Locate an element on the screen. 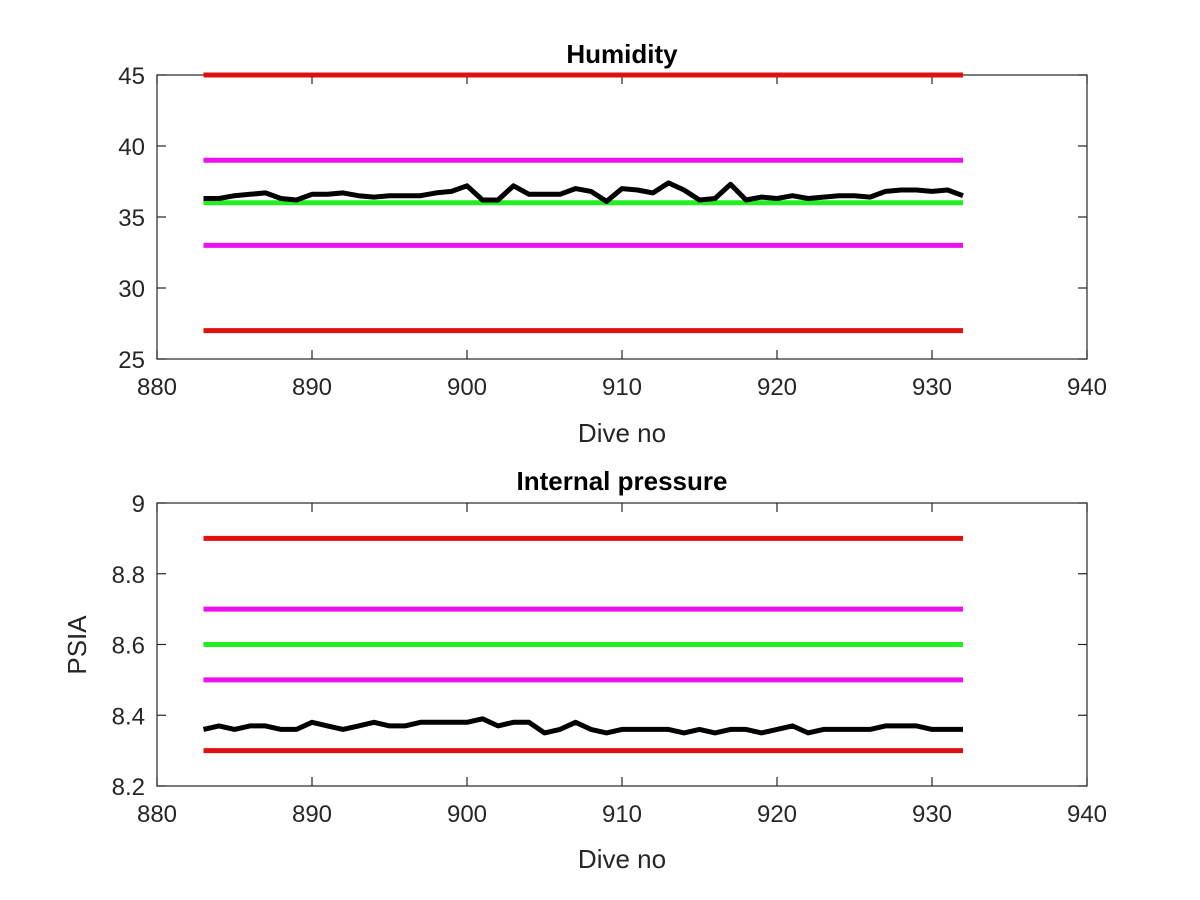 The height and width of the screenshot is (900, 1200). internal-pressure-title: Internal pressure is located at coordinates (622, 481).